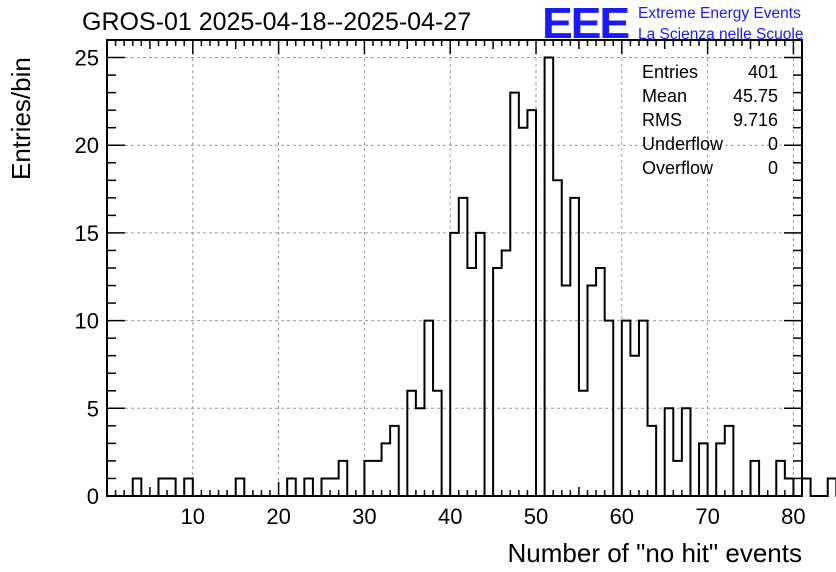  Describe the element at coordinates (665, 96) in the screenshot. I see `stat-label: Mean` at that location.